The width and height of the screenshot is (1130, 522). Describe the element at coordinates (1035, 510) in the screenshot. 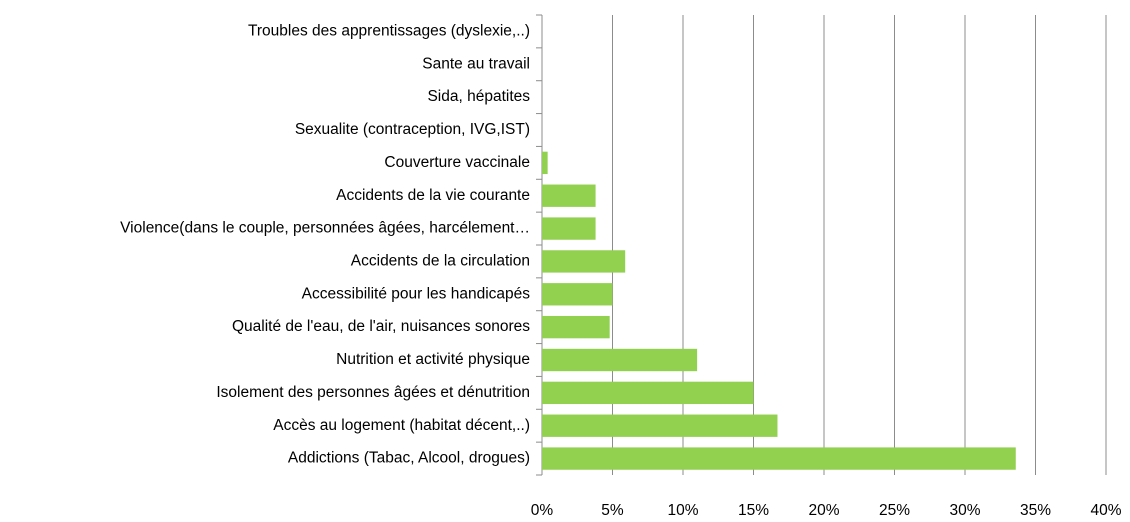

I see `x-tick-label: 35%` at that location.